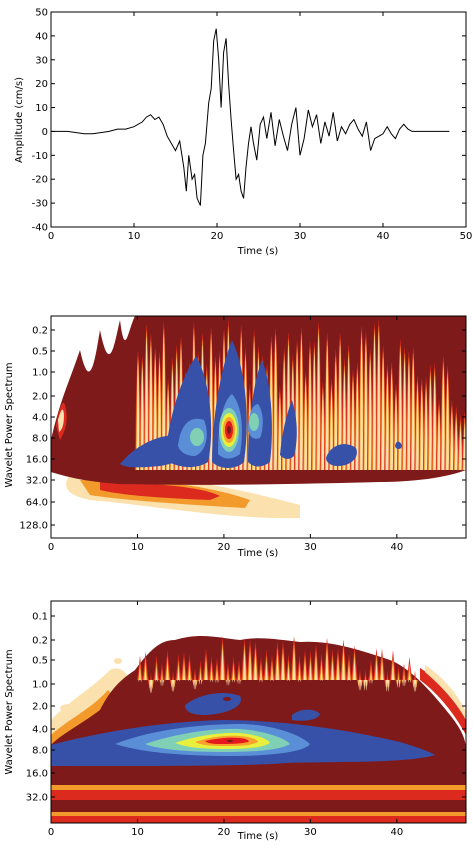 The width and height of the screenshot is (473, 850). What do you see at coordinates (306, 715) in the screenshot?
I see `contour-blue-upper-right` at bounding box center [306, 715].